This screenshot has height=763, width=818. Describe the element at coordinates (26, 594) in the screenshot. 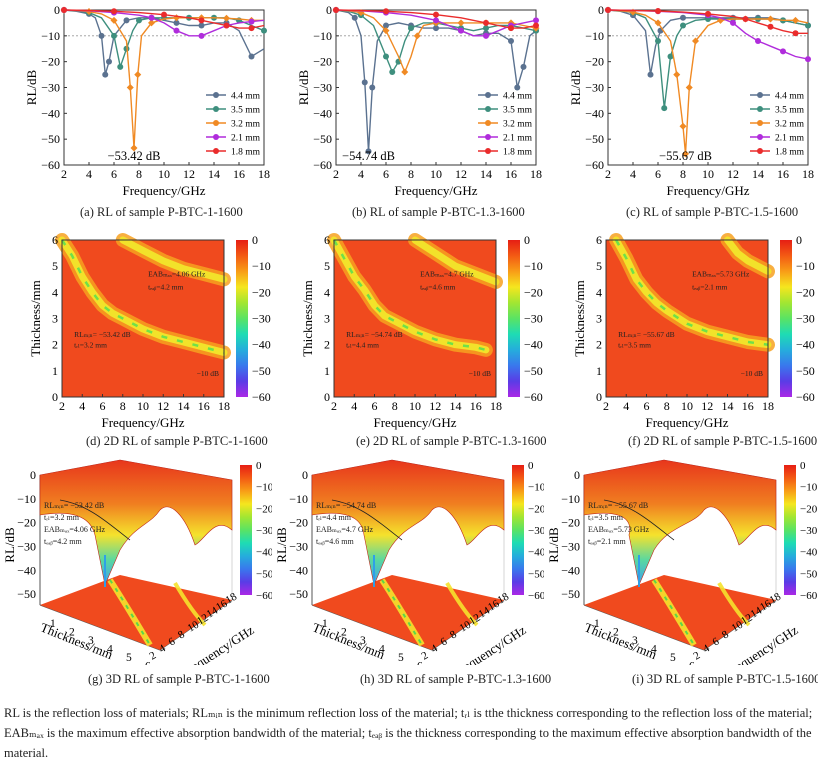

I see `z-tick-label: −50` at that location.